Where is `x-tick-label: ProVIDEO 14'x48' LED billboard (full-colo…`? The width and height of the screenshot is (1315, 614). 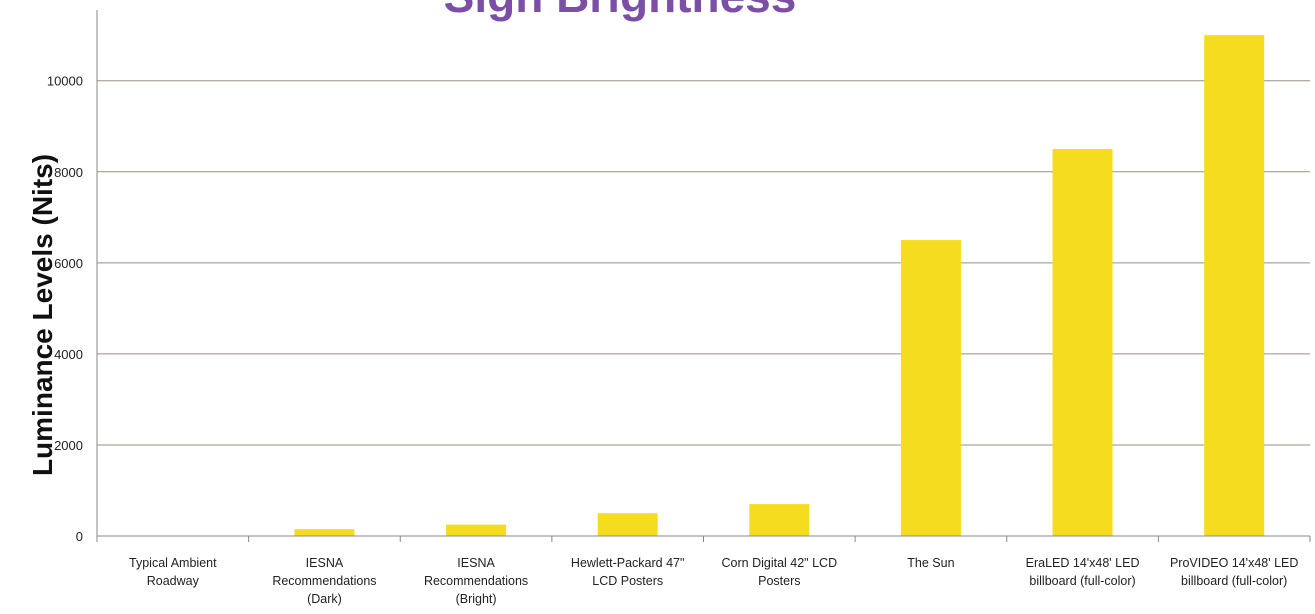 x-tick-label: ProVIDEO 14'x48' LED billboard (full-colo… is located at coordinates (1234, 572).